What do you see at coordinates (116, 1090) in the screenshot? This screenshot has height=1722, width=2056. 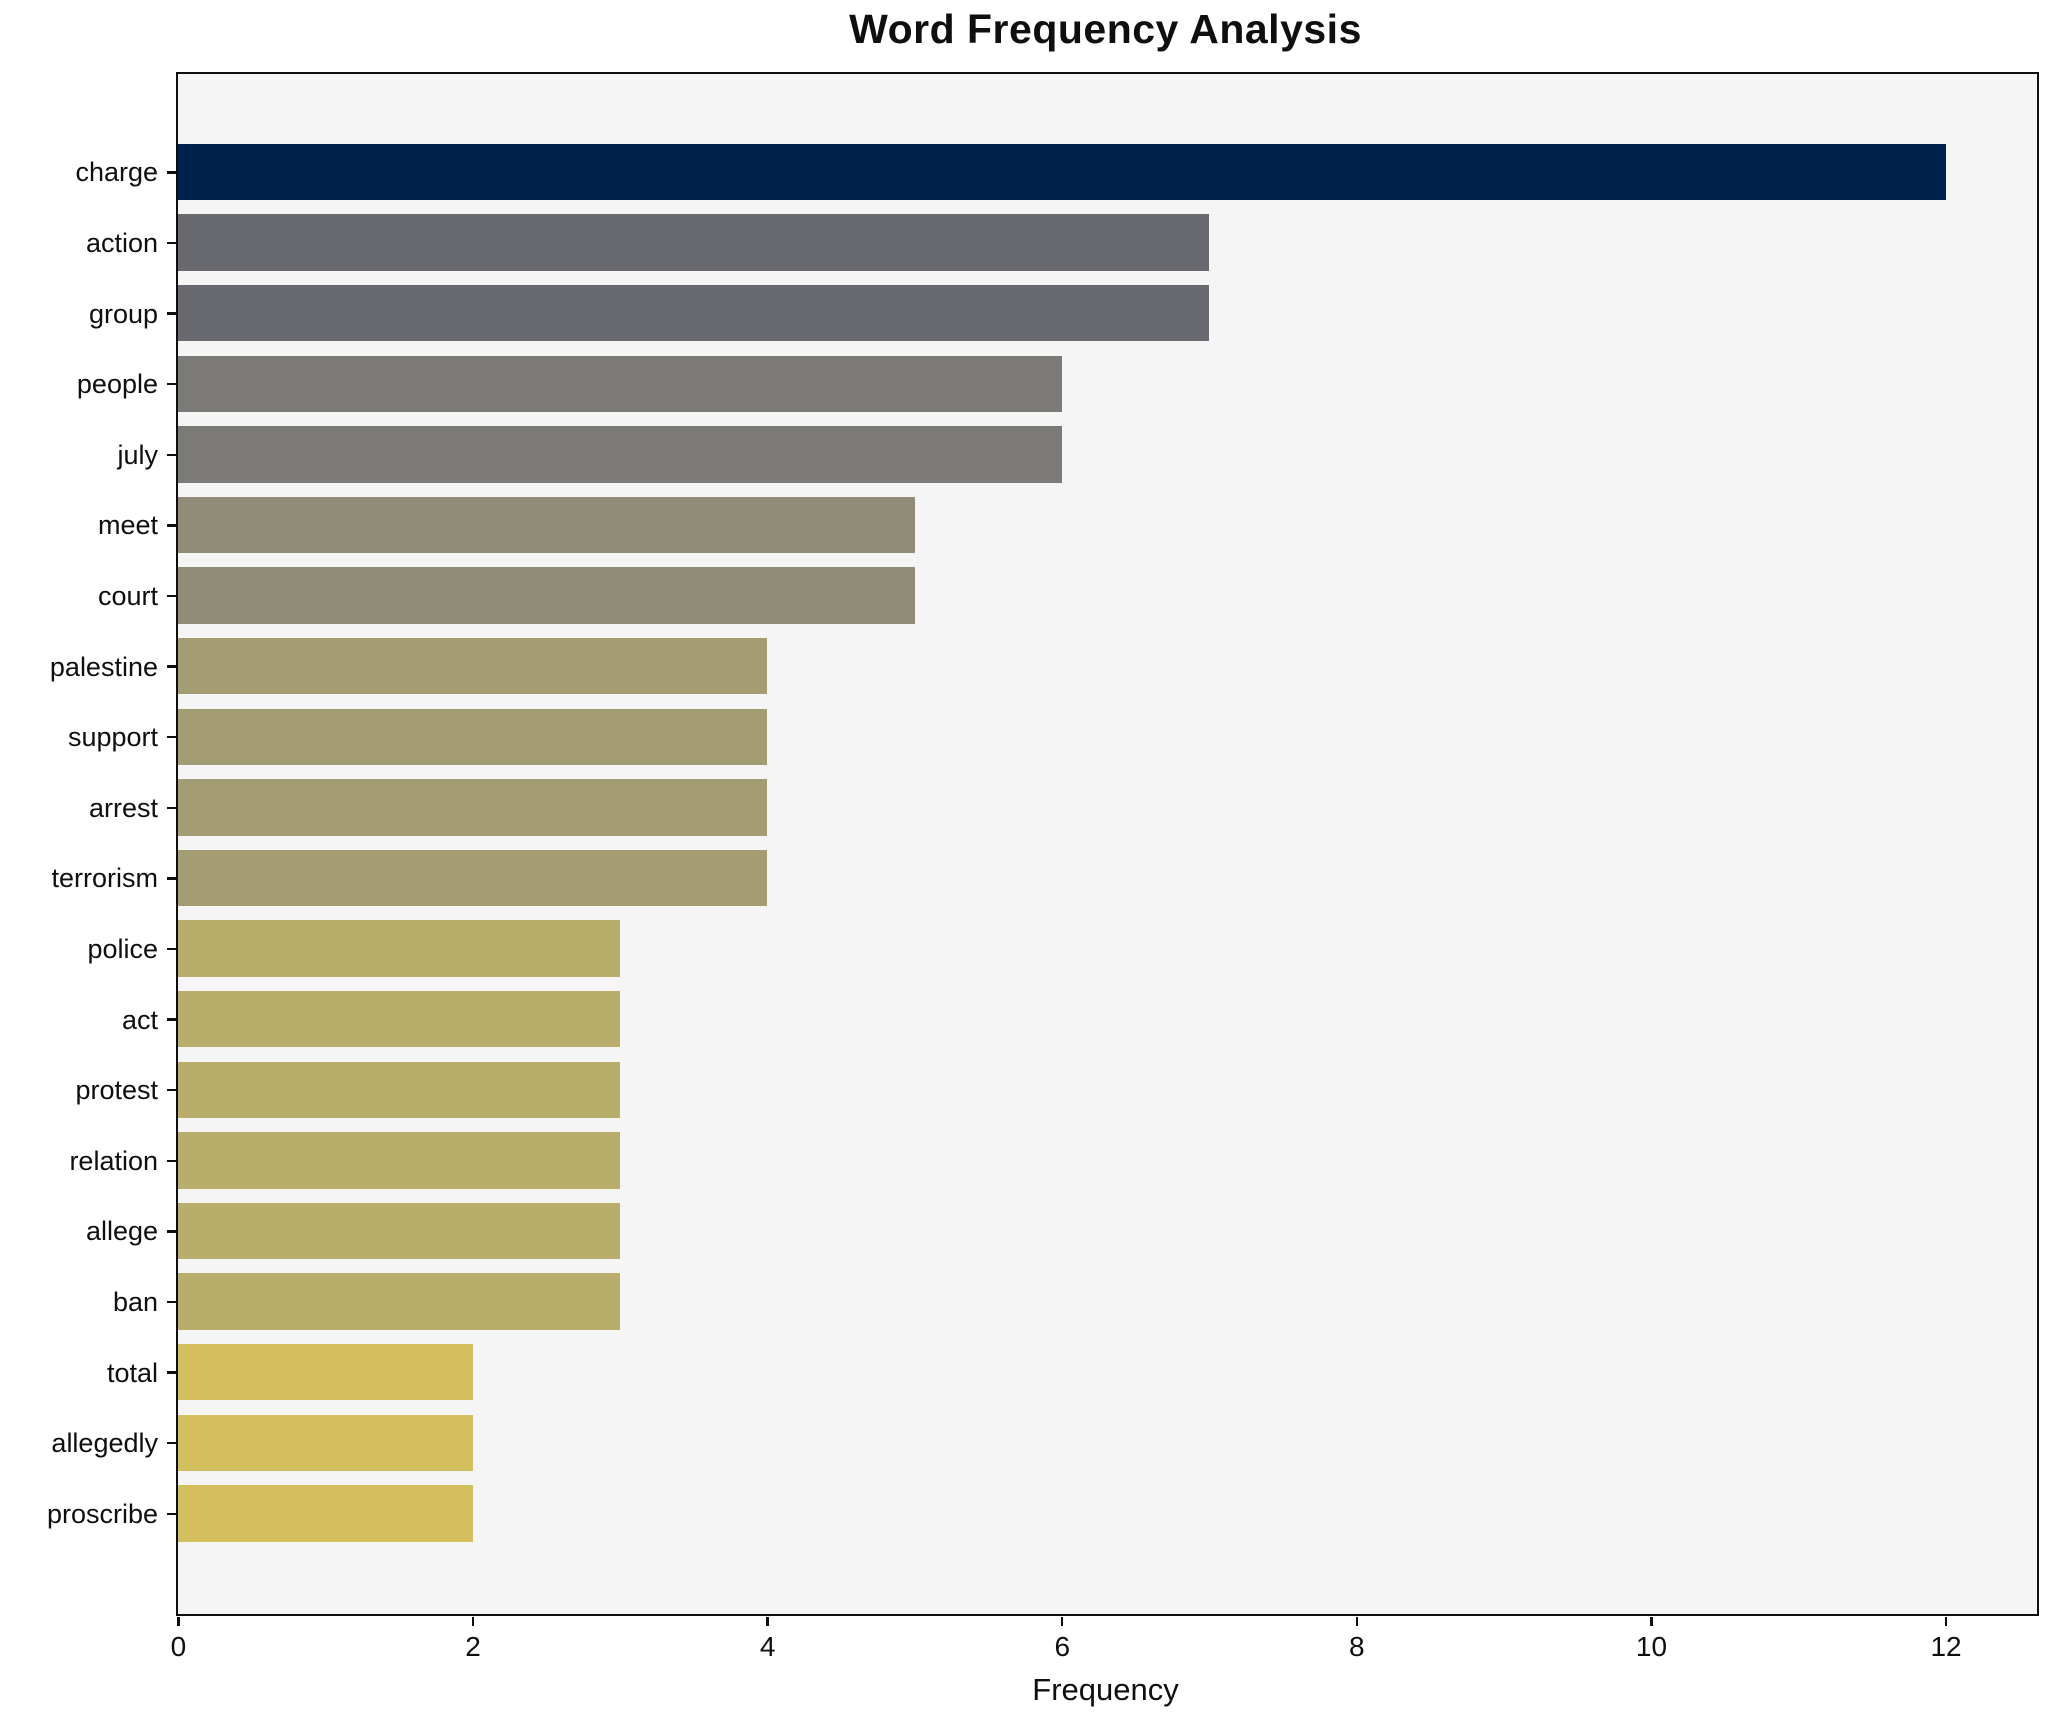 I see `y-label-protest: protest` at bounding box center [116, 1090].